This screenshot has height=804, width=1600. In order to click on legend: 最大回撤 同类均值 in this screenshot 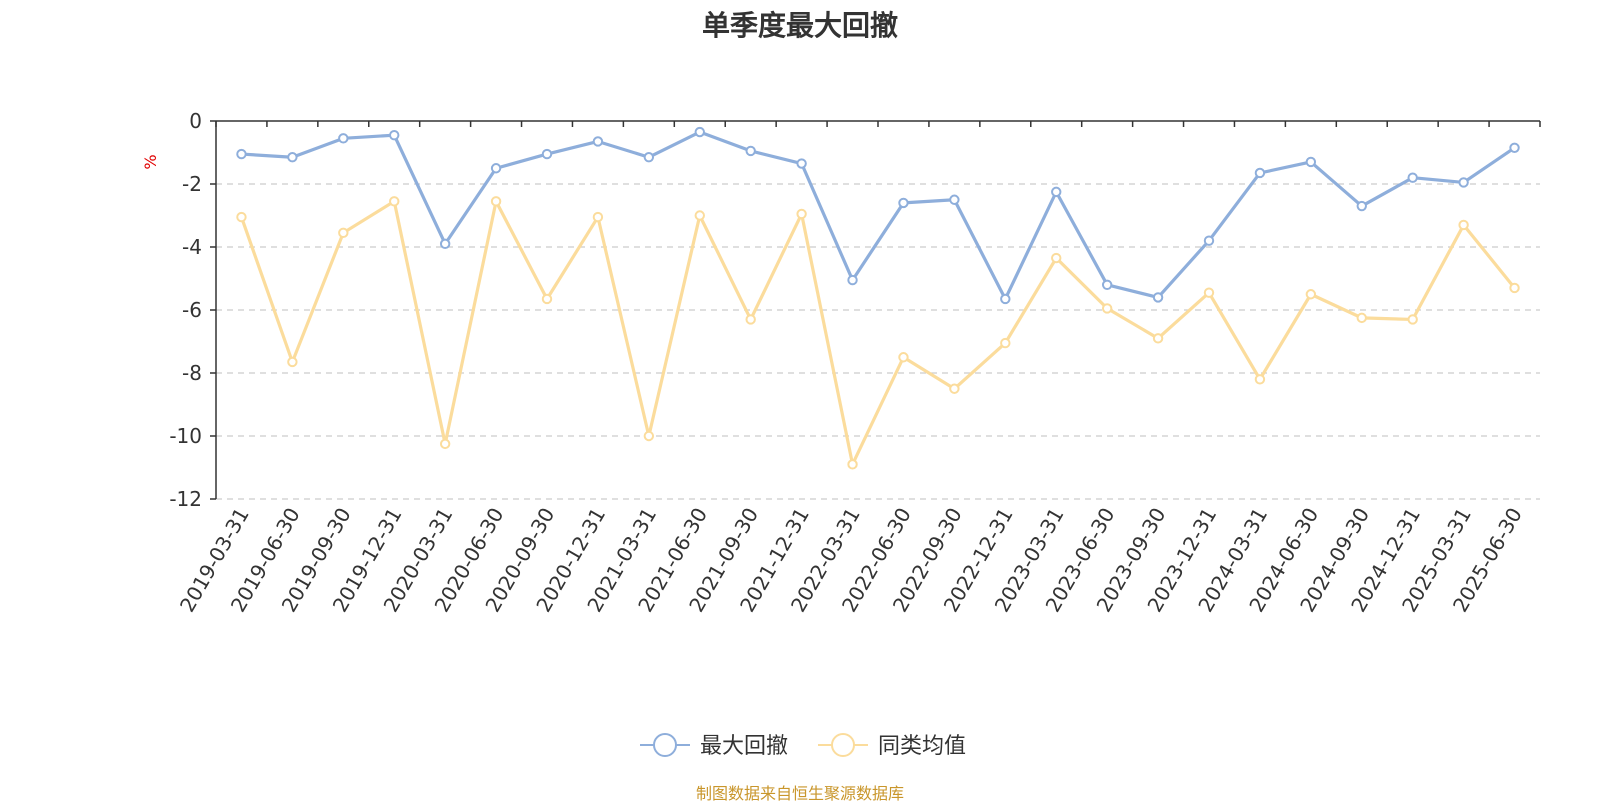, I will do `click(803, 746)`.